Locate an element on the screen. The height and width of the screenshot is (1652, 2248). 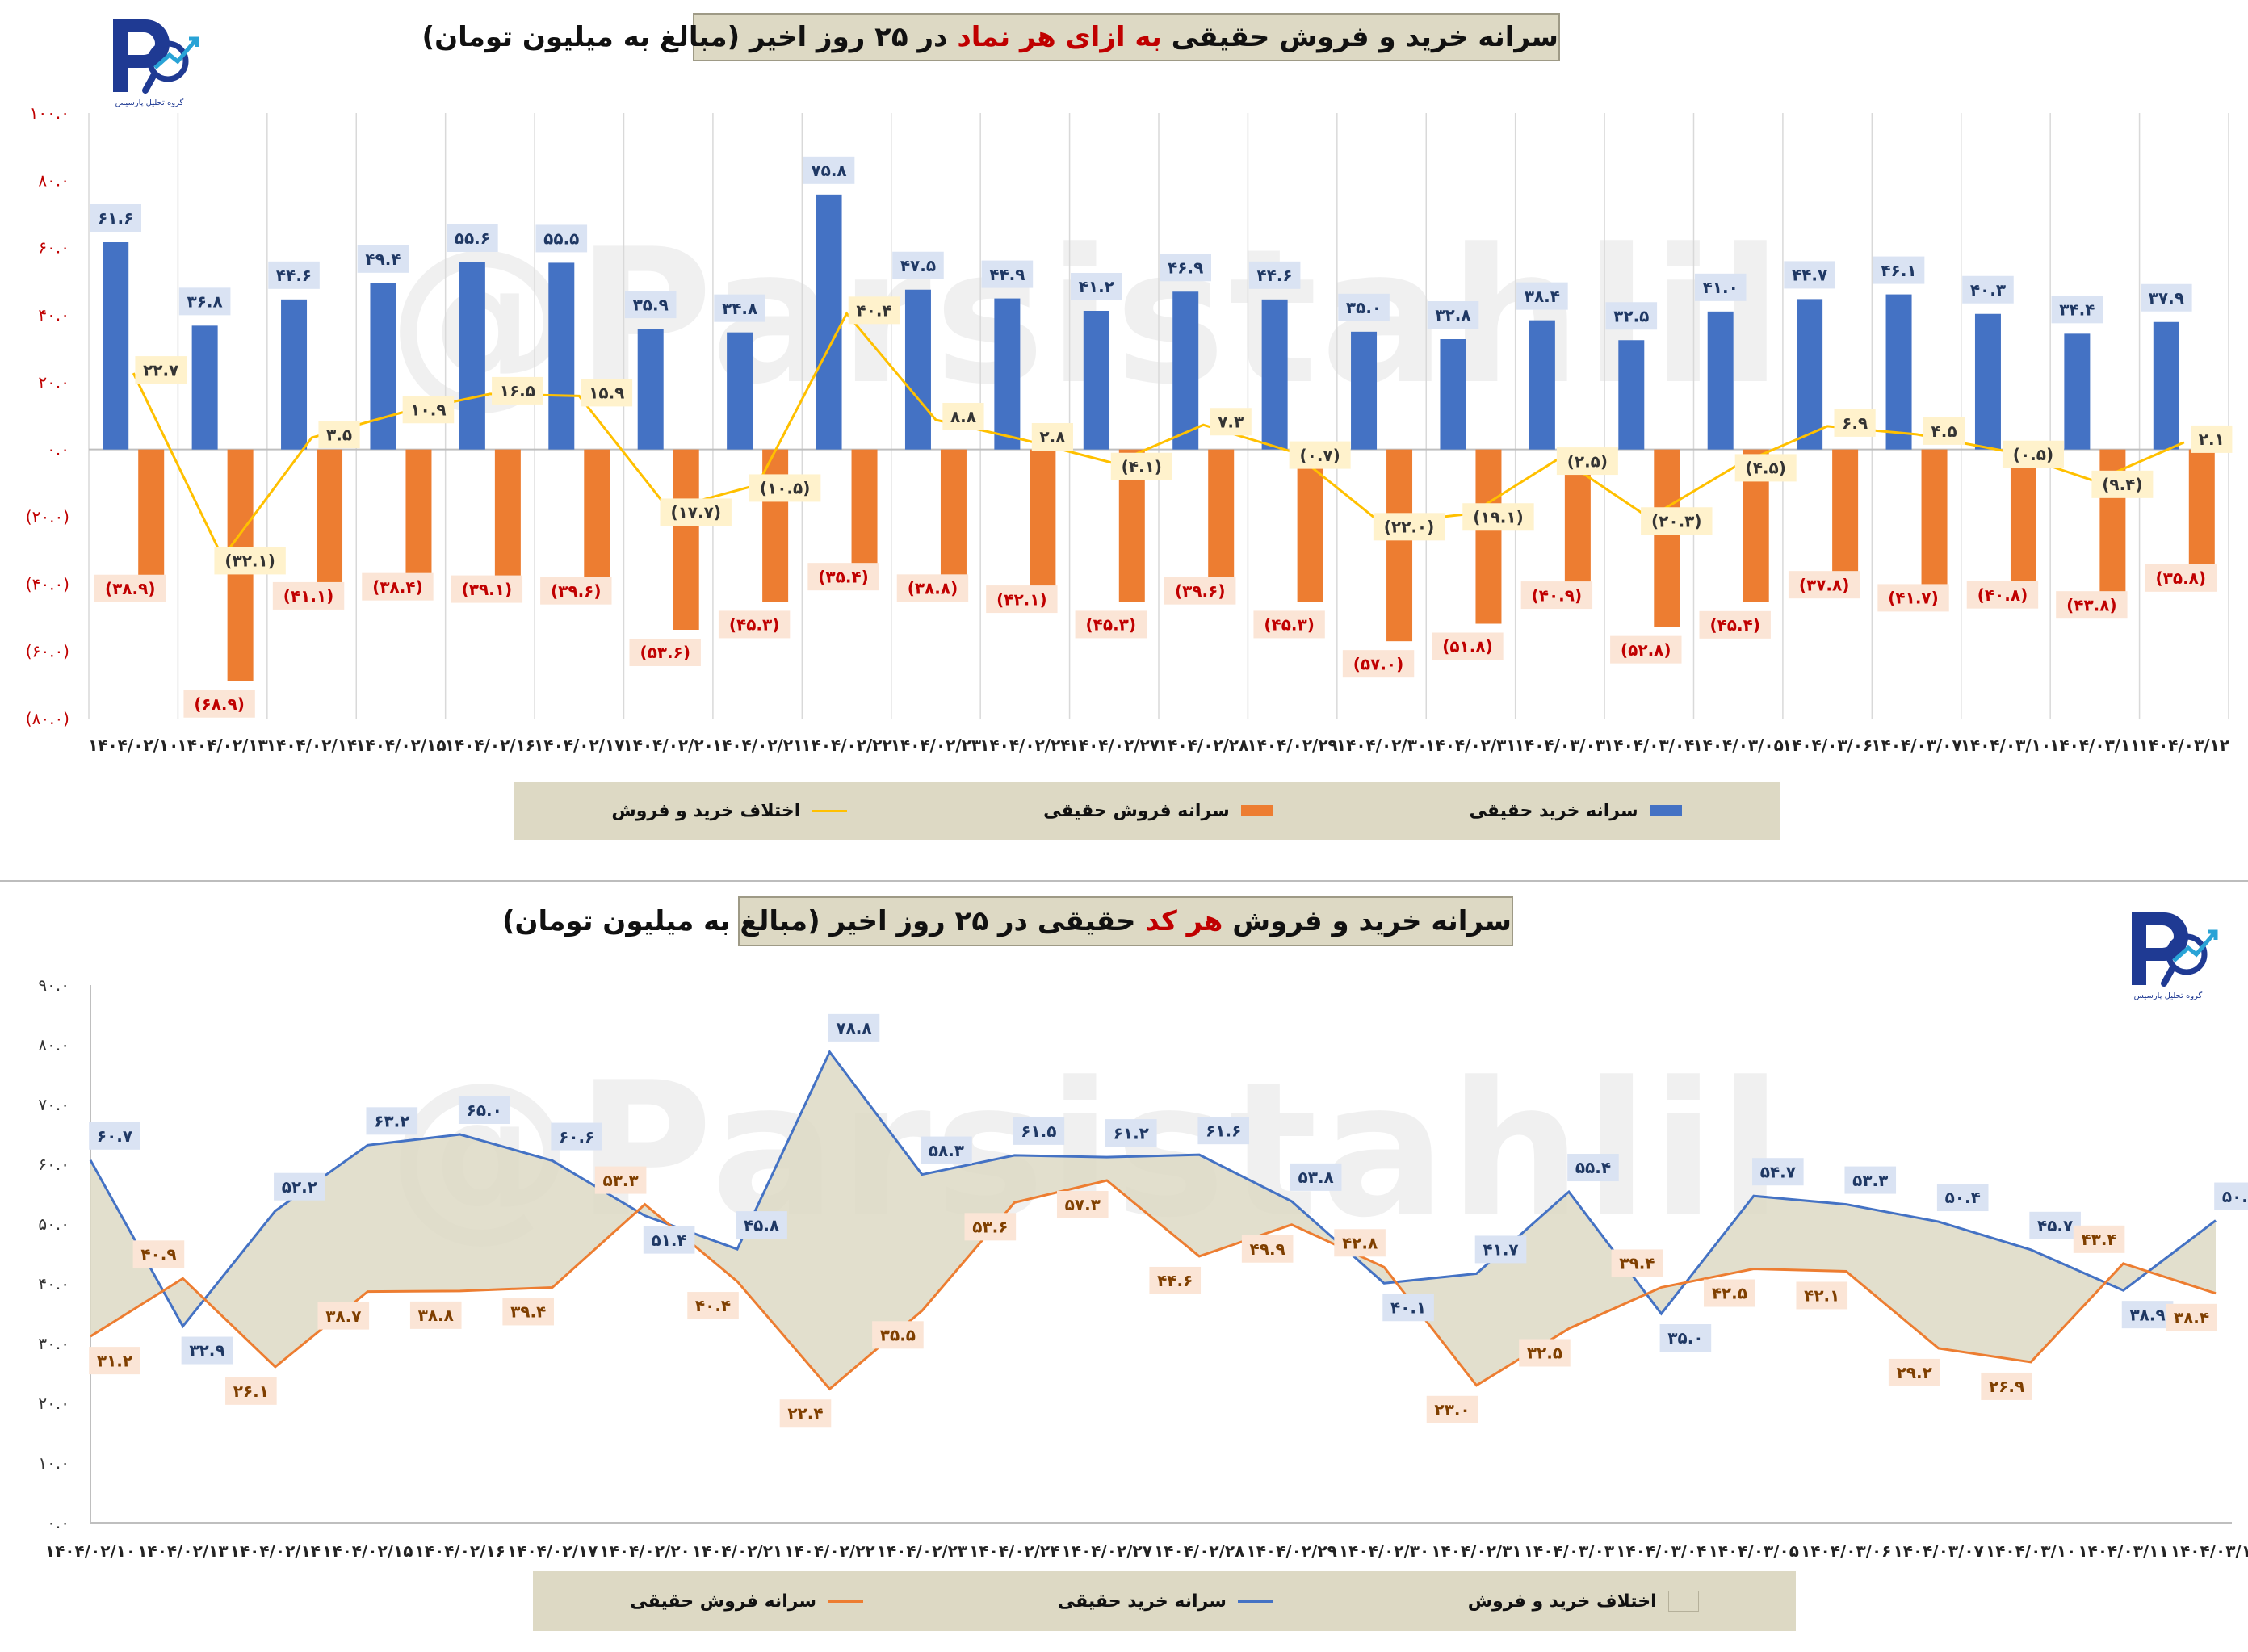
x-tick-label: ۱۴۰۴/۰۲/۳۰ is located at coordinates (1381, 745).